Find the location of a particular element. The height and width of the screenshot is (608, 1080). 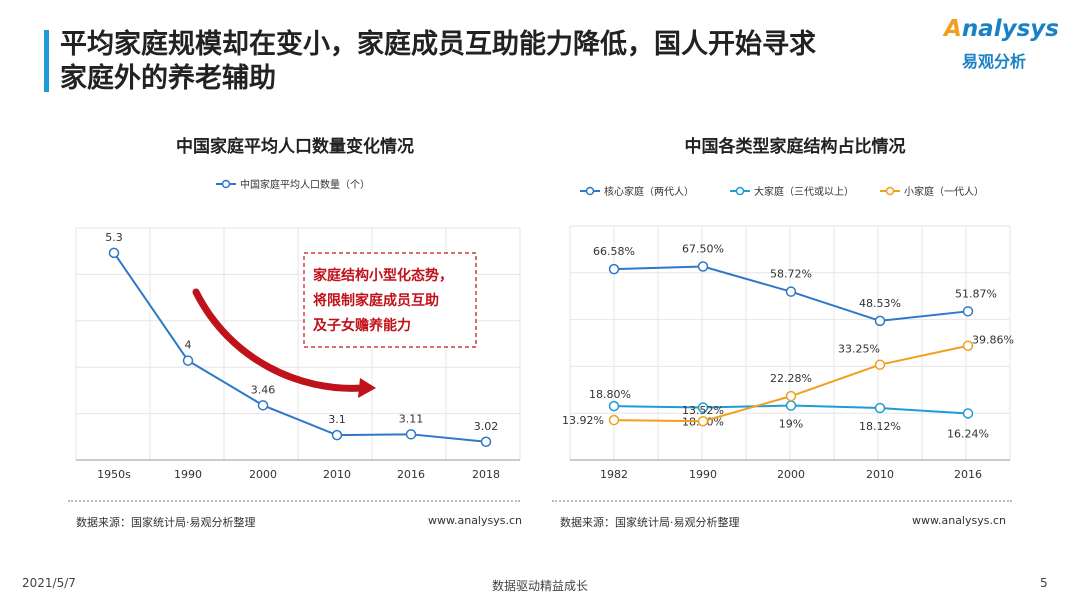

page-title: 平均家庭规模却在变小，家庭成员互助能力降低，国人开始寻求 家庭外的养老辅助 is located at coordinates (500, 62).